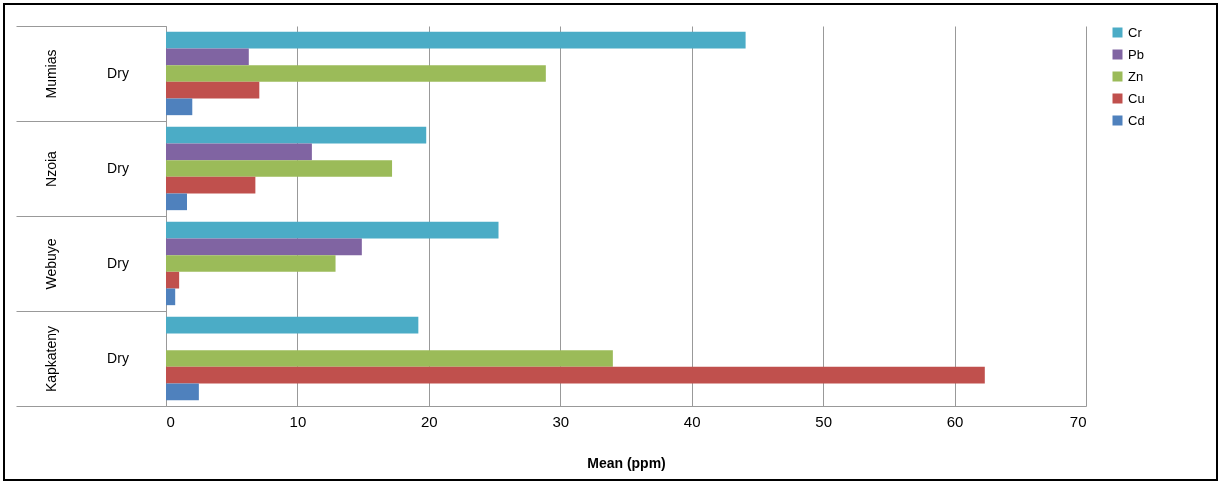 The width and height of the screenshot is (1225, 488). What do you see at coordinates (626, 462) in the screenshot?
I see `x-axis-title: Mean (ppm)` at bounding box center [626, 462].